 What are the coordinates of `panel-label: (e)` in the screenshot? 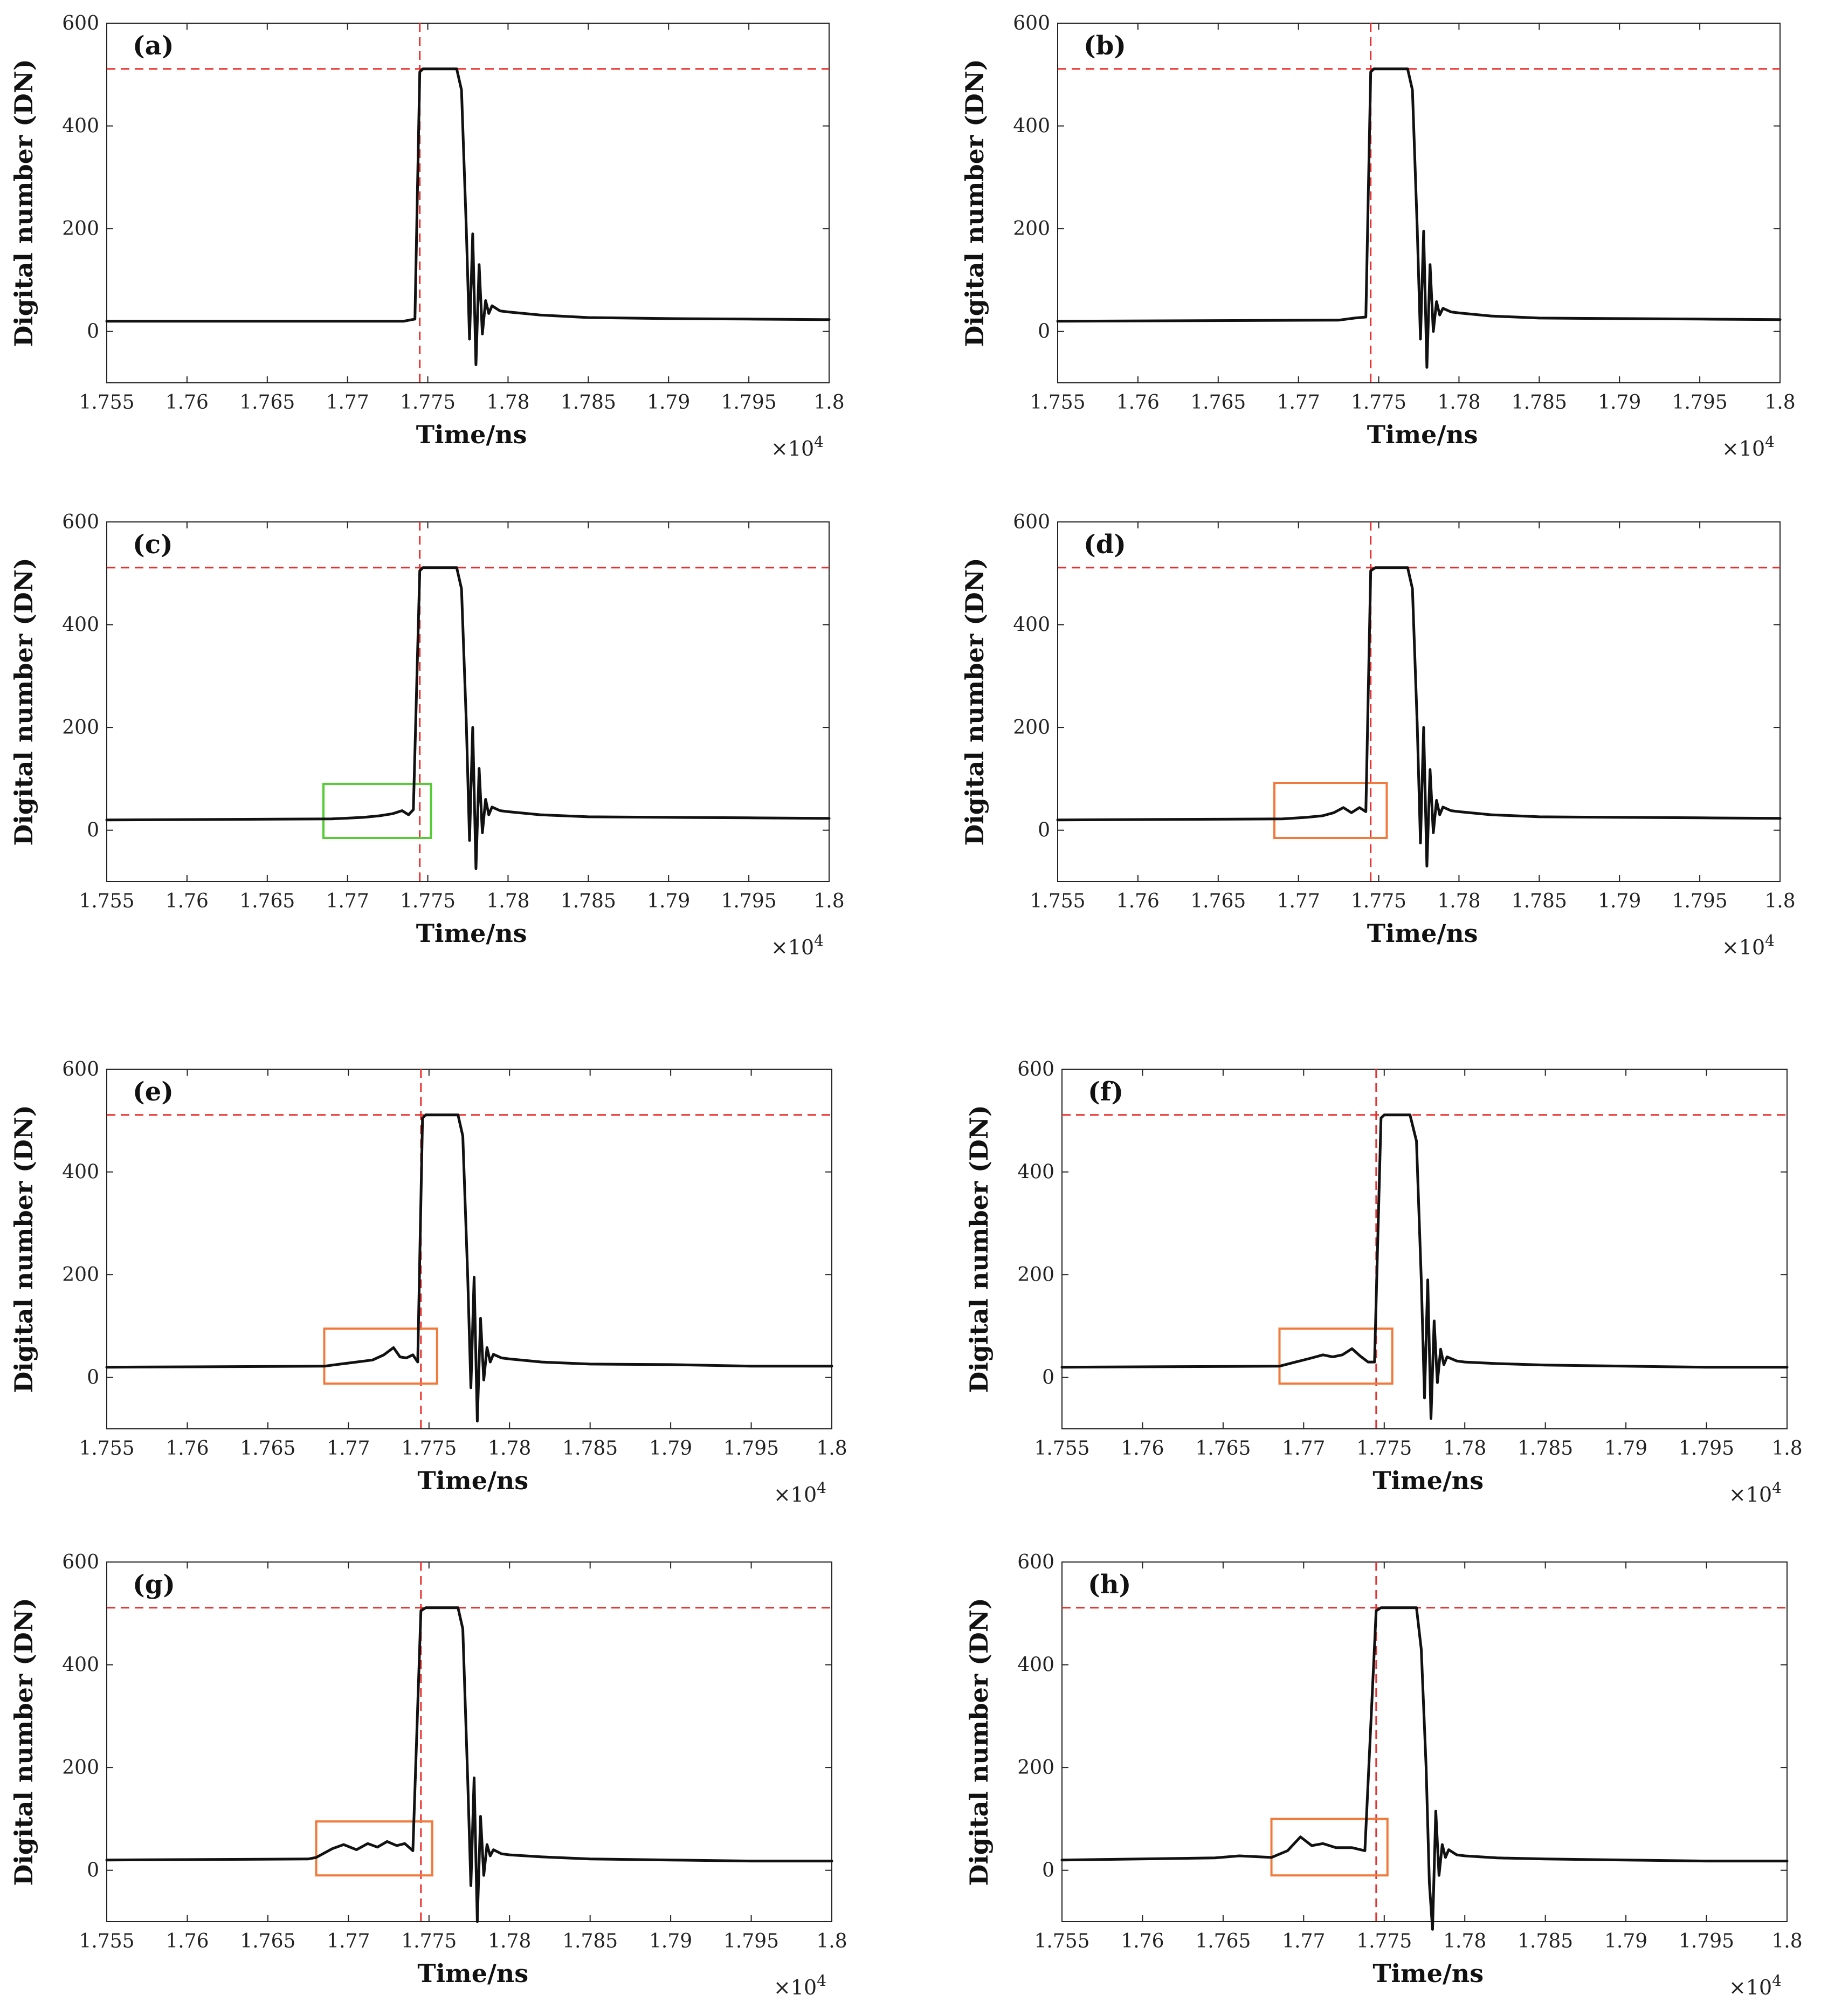 It's located at (153, 1092).